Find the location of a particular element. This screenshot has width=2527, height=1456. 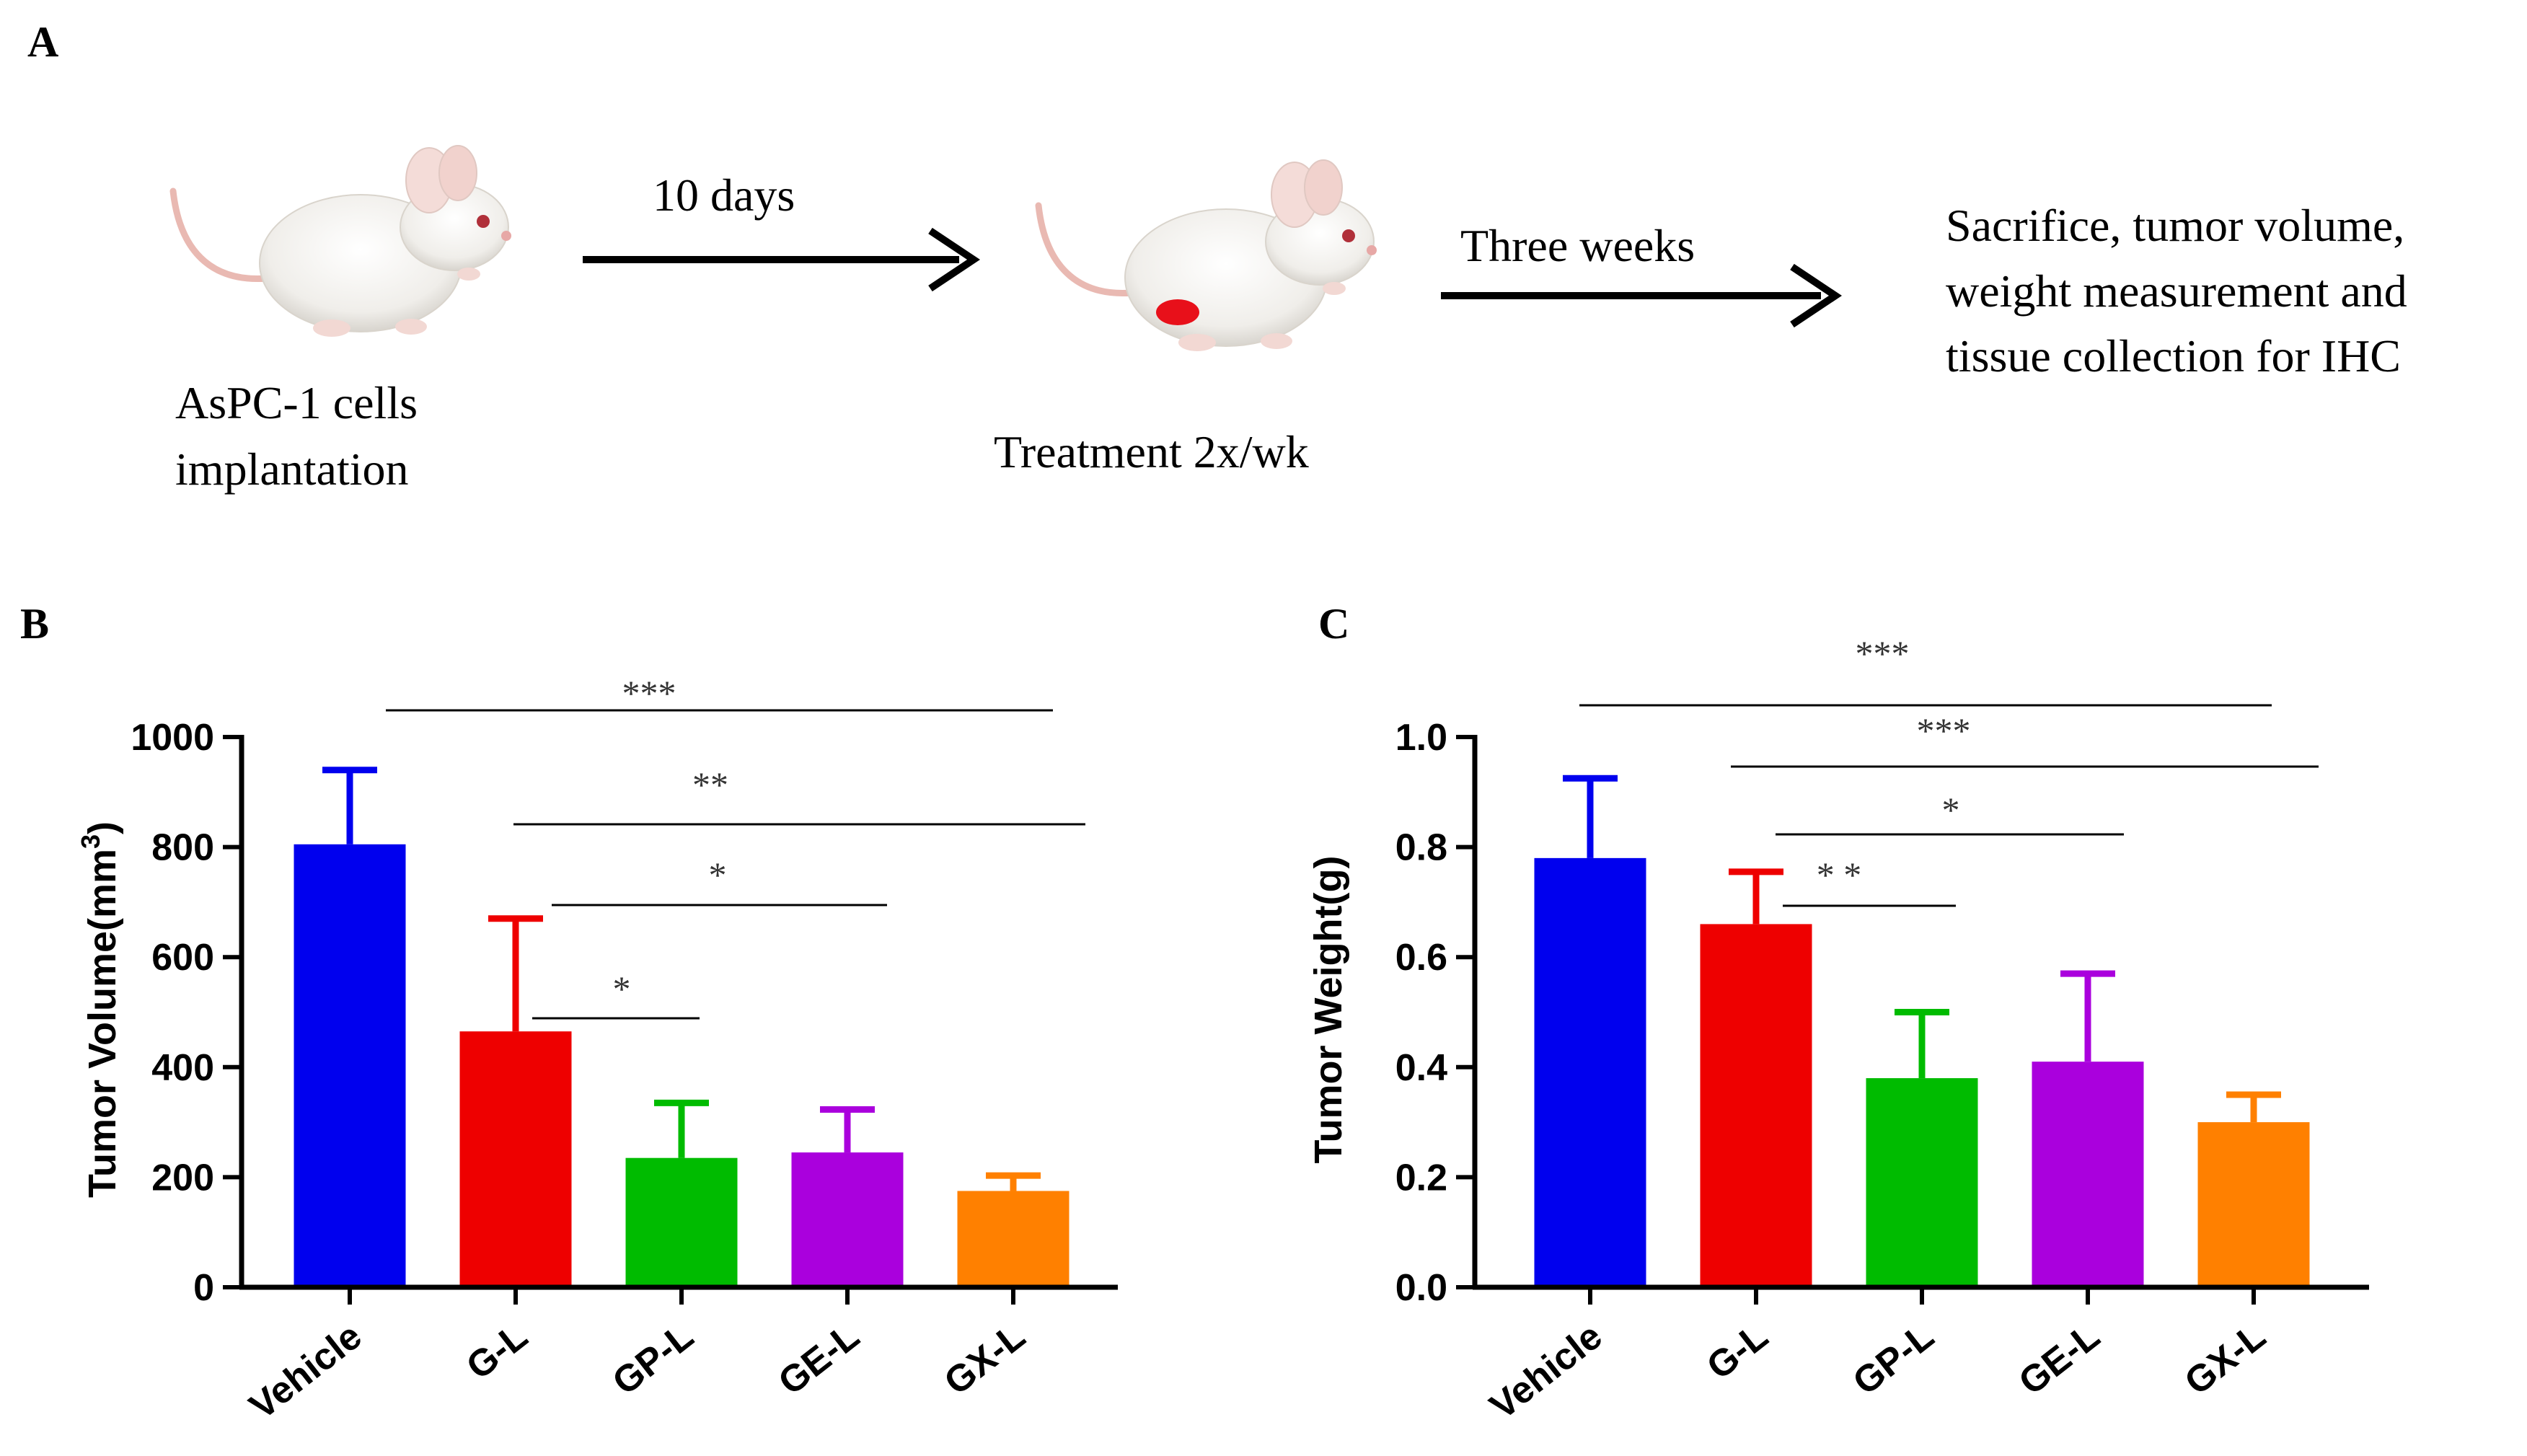

arrow2-label: Three weeks is located at coordinates (1578, 245).